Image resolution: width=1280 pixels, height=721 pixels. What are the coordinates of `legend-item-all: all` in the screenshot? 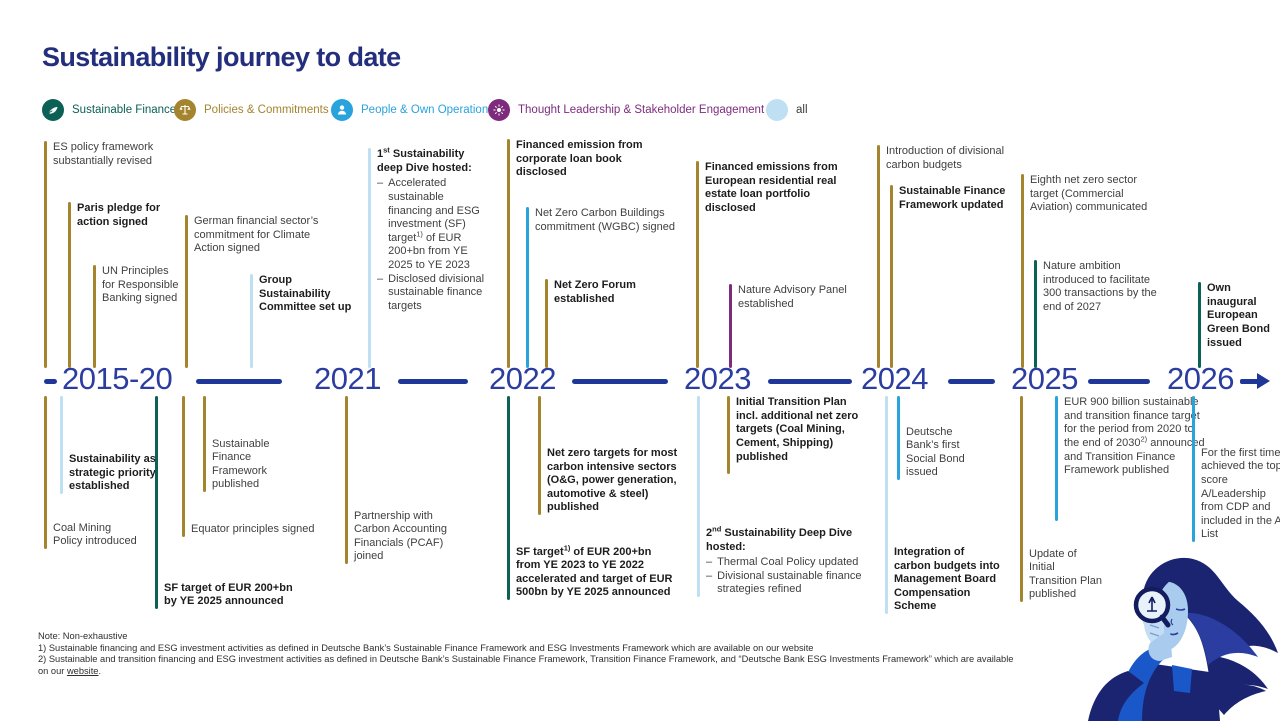 It's located at (787, 110).